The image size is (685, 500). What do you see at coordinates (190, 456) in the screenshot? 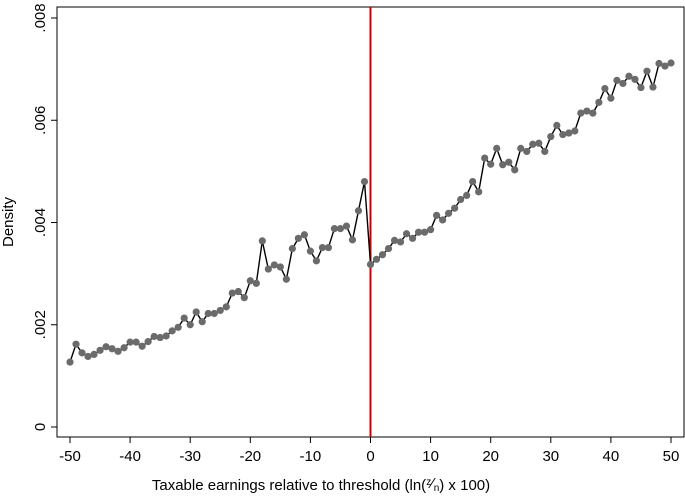
I see `x-tick-label: -30` at bounding box center [190, 456].